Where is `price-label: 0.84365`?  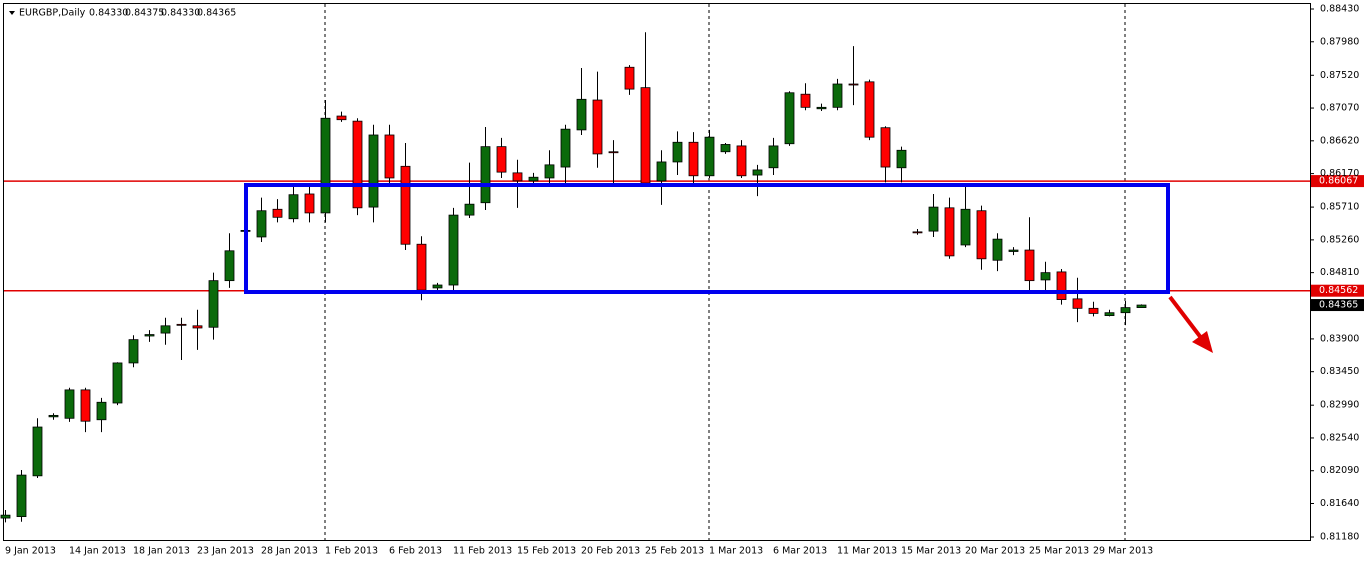 price-label: 0.84365 is located at coordinates (1338, 305).